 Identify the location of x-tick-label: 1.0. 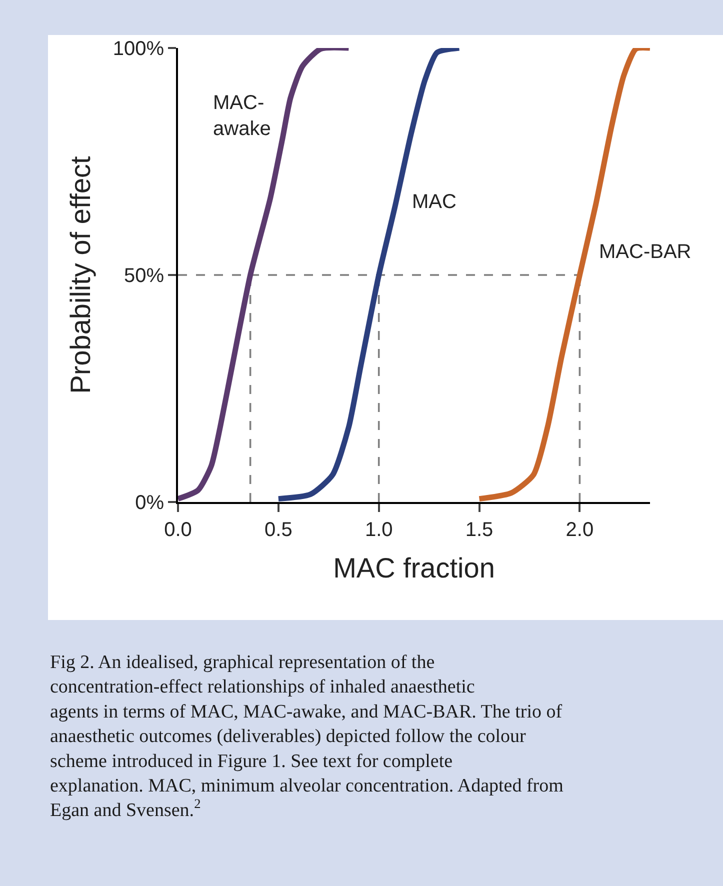
(378, 530).